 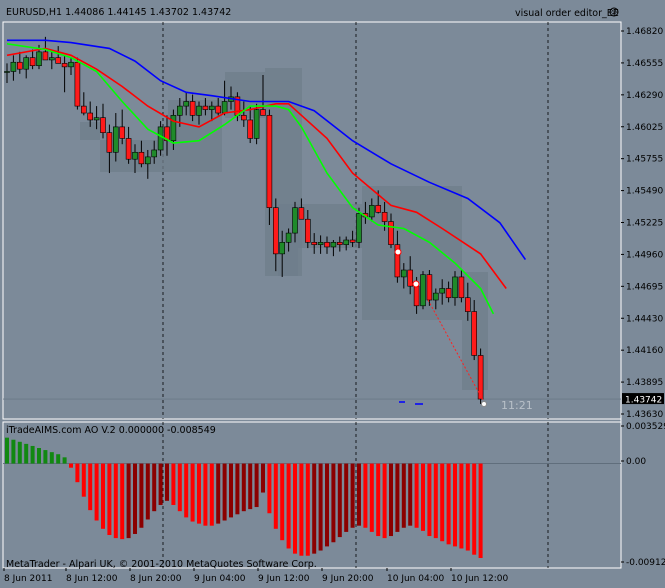 I want to click on indicator-scale-label: 0.003529, so click(x=645, y=427).